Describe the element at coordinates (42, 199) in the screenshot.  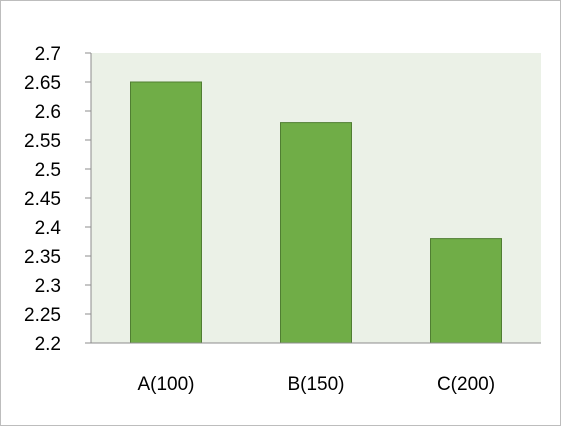
I see `y-tick-label: 2.45` at that location.